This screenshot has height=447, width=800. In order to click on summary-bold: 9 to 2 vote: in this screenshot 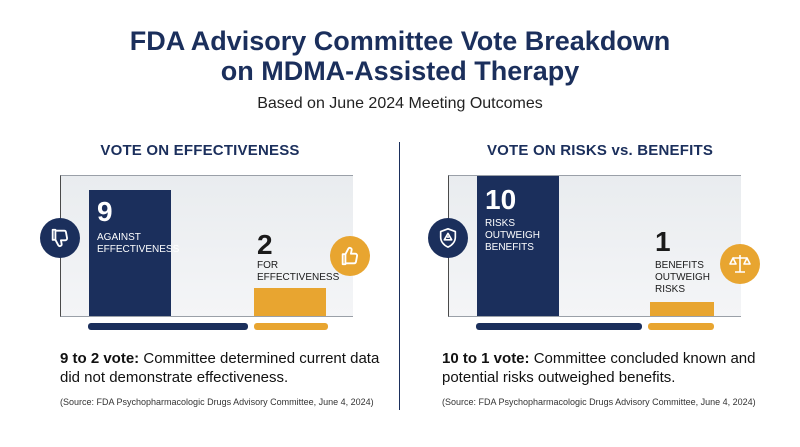, I will do `click(100, 358)`.